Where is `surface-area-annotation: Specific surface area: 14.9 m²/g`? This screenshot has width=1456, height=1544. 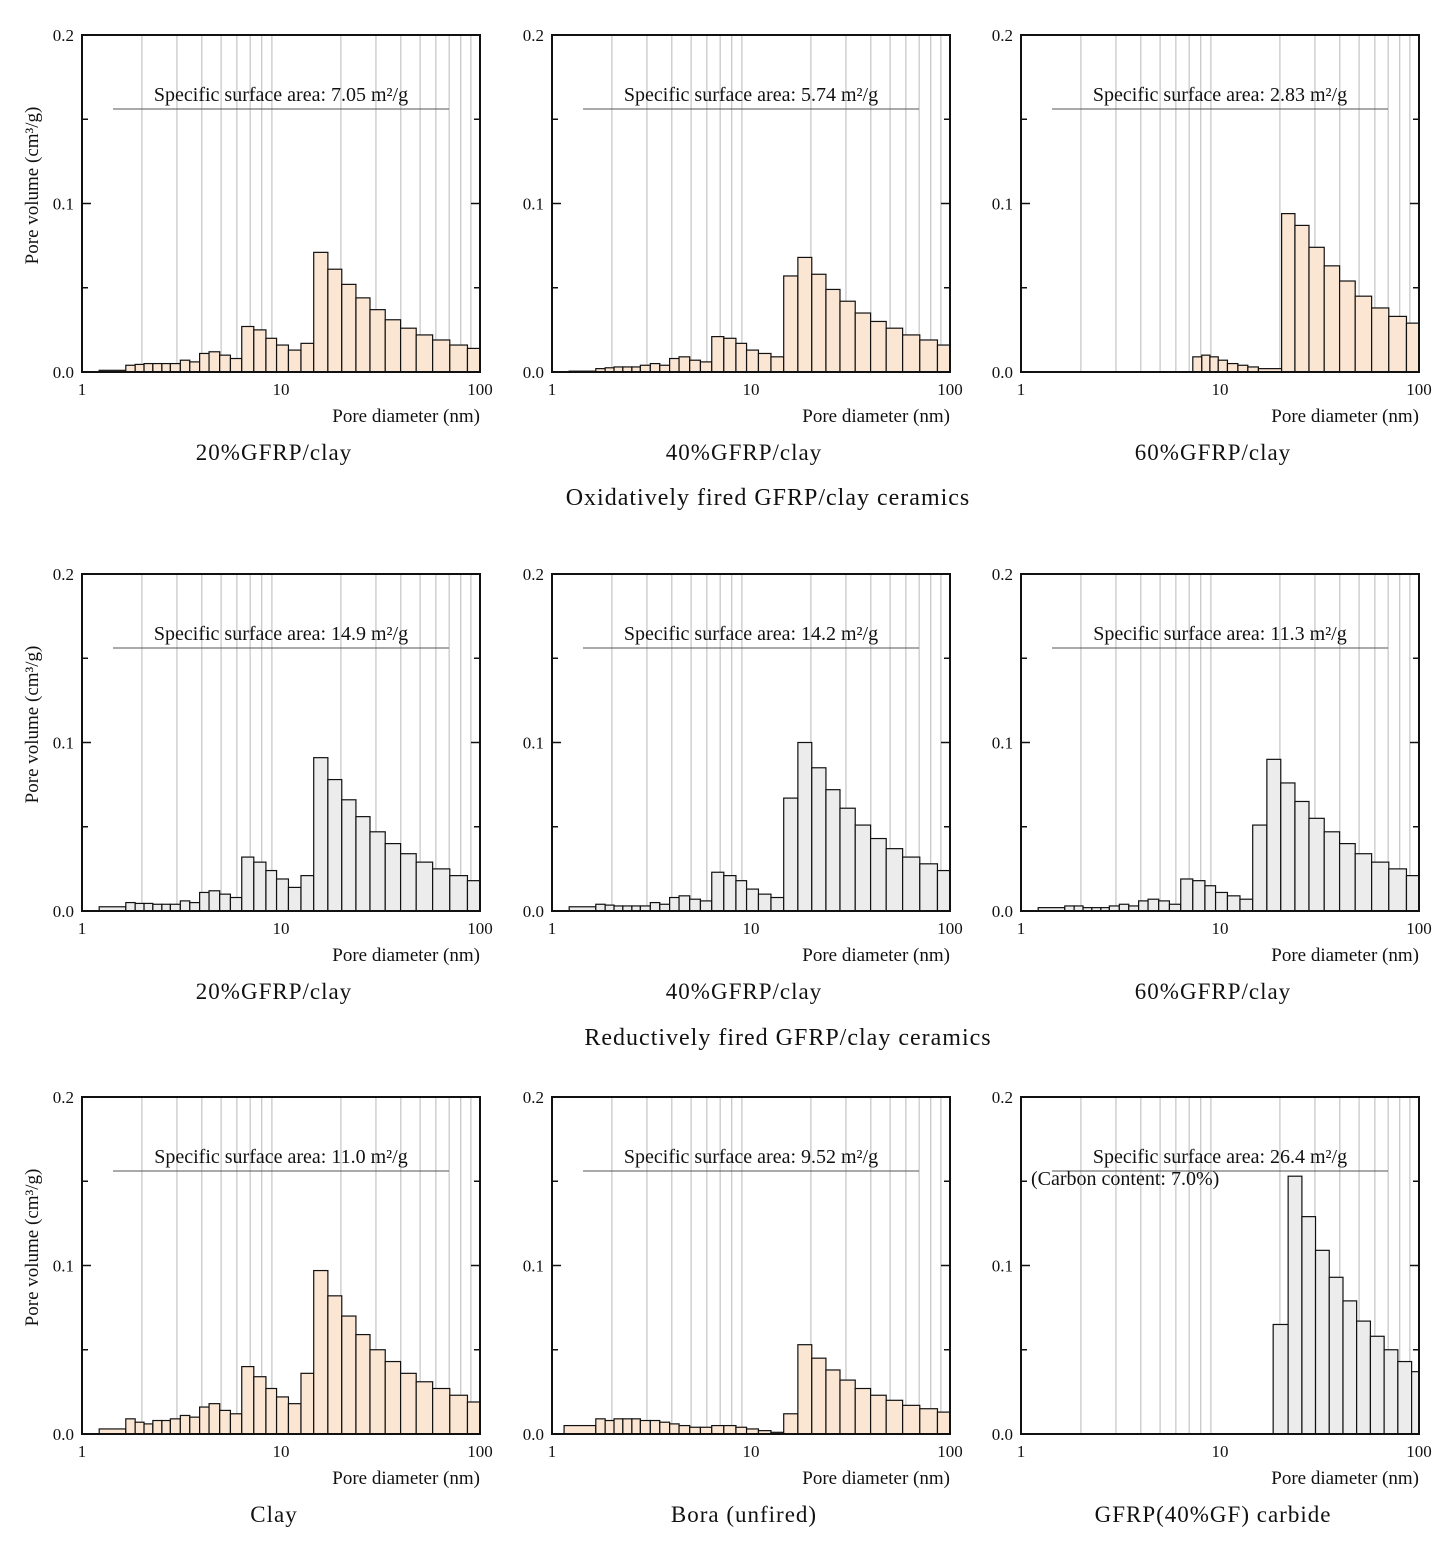
surface-area-annotation: Specific surface area: 14.9 m²/g is located at coordinates (281, 634).